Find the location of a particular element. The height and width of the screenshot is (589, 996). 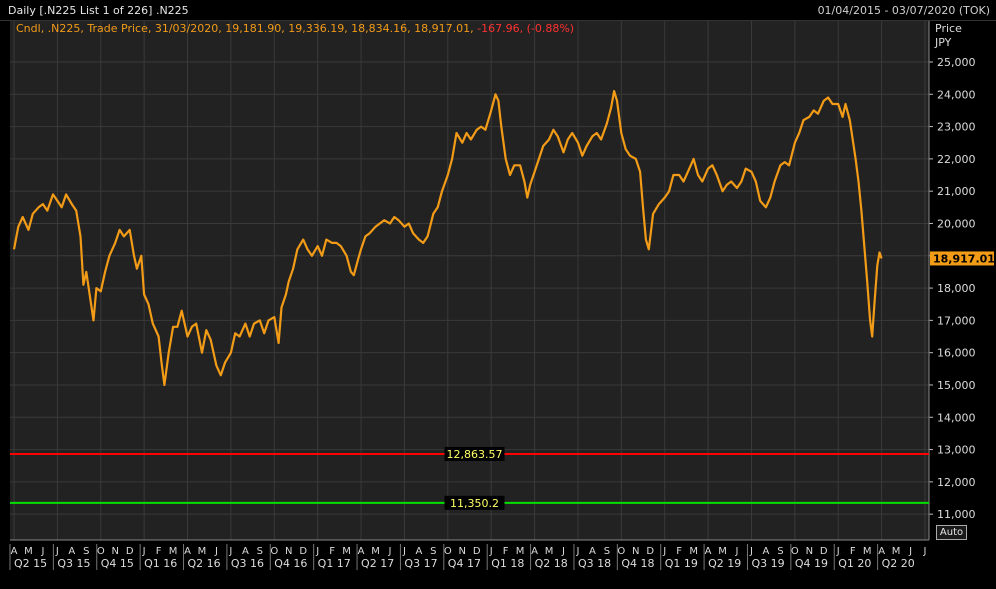

level-label: 11,350.2 is located at coordinates (474, 503).